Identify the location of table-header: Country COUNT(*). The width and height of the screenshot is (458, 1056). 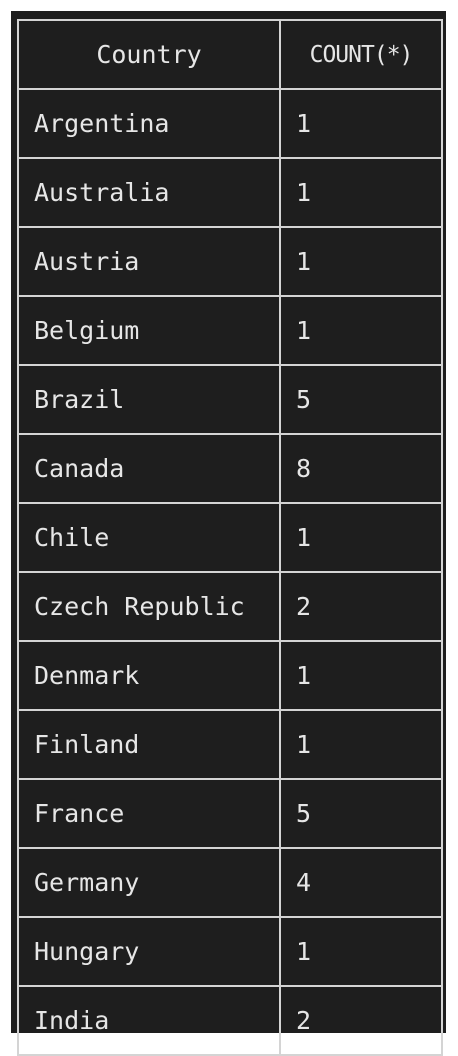
(230, 54).